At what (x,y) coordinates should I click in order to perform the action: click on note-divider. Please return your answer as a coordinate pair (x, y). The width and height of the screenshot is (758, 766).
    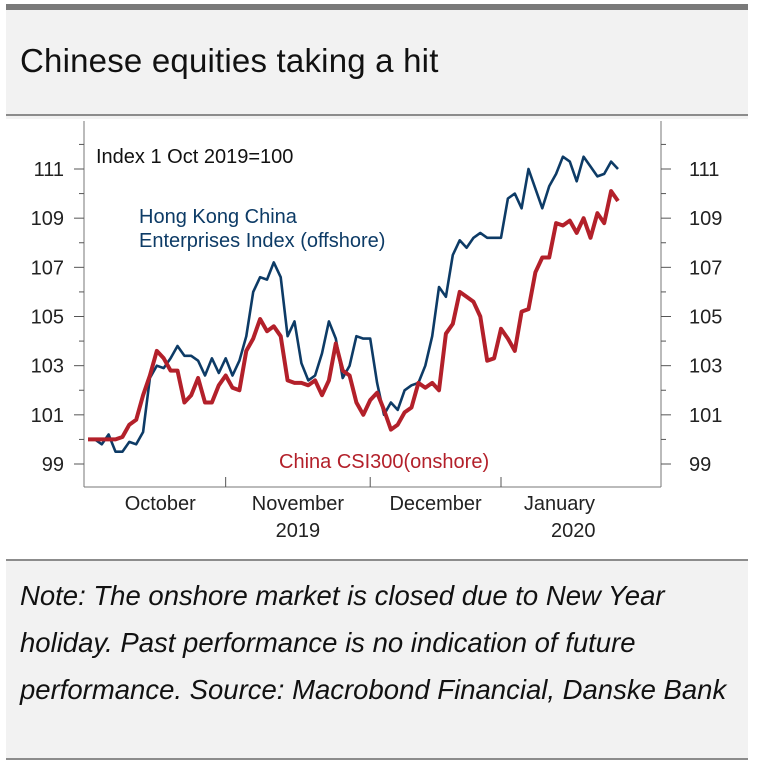
    Looking at the image, I should click on (377, 560).